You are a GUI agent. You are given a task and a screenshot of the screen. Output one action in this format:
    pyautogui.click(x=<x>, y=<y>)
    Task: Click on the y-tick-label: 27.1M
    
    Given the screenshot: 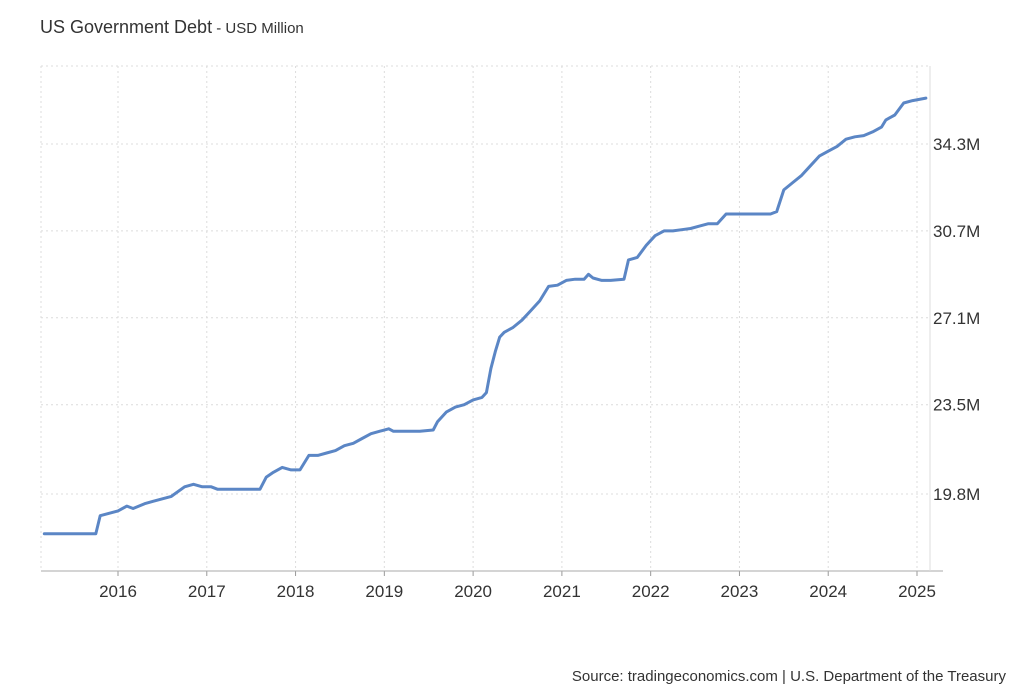 What is the action you would take?
    pyautogui.click(x=956, y=318)
    